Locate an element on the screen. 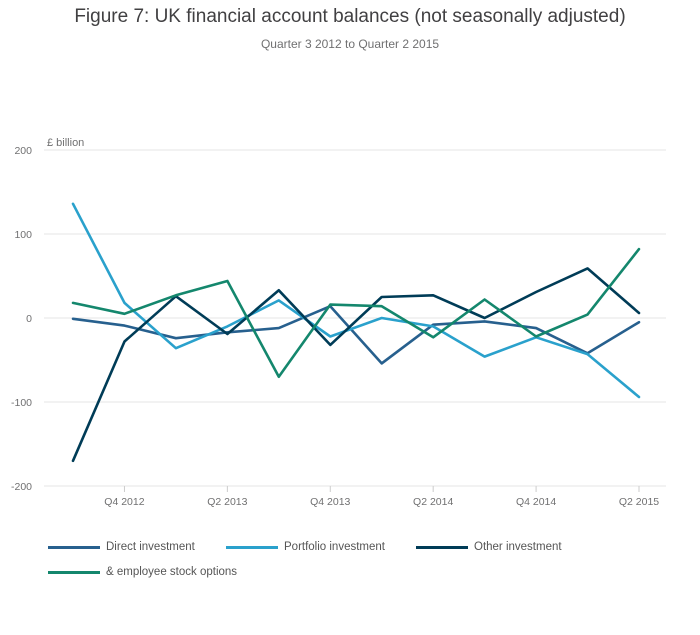 This screenshot has height=635, width=700. x-tick-label: Q2 2015 is located at coordinates (639, 502).